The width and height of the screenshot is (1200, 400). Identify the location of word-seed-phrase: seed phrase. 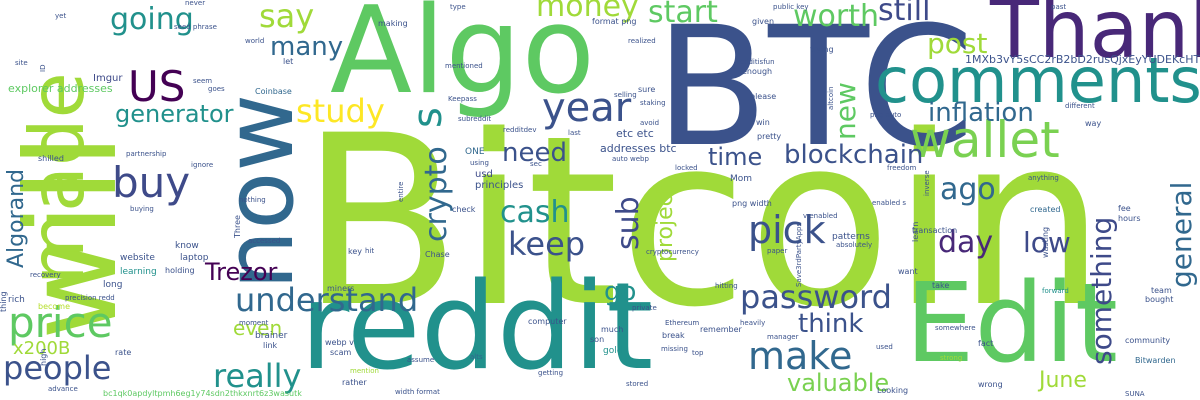
(195, 27).